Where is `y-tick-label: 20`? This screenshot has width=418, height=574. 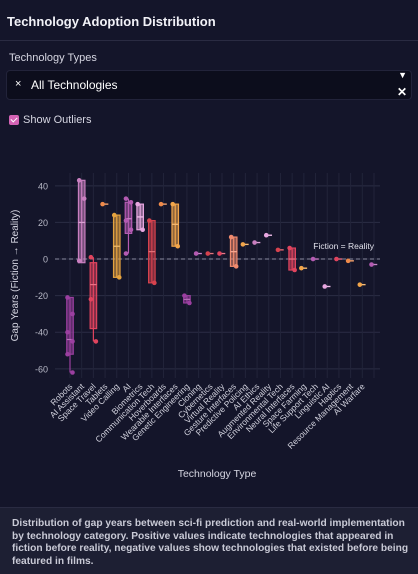 y-tick-label: 20 is located at coordinates (43, 223).